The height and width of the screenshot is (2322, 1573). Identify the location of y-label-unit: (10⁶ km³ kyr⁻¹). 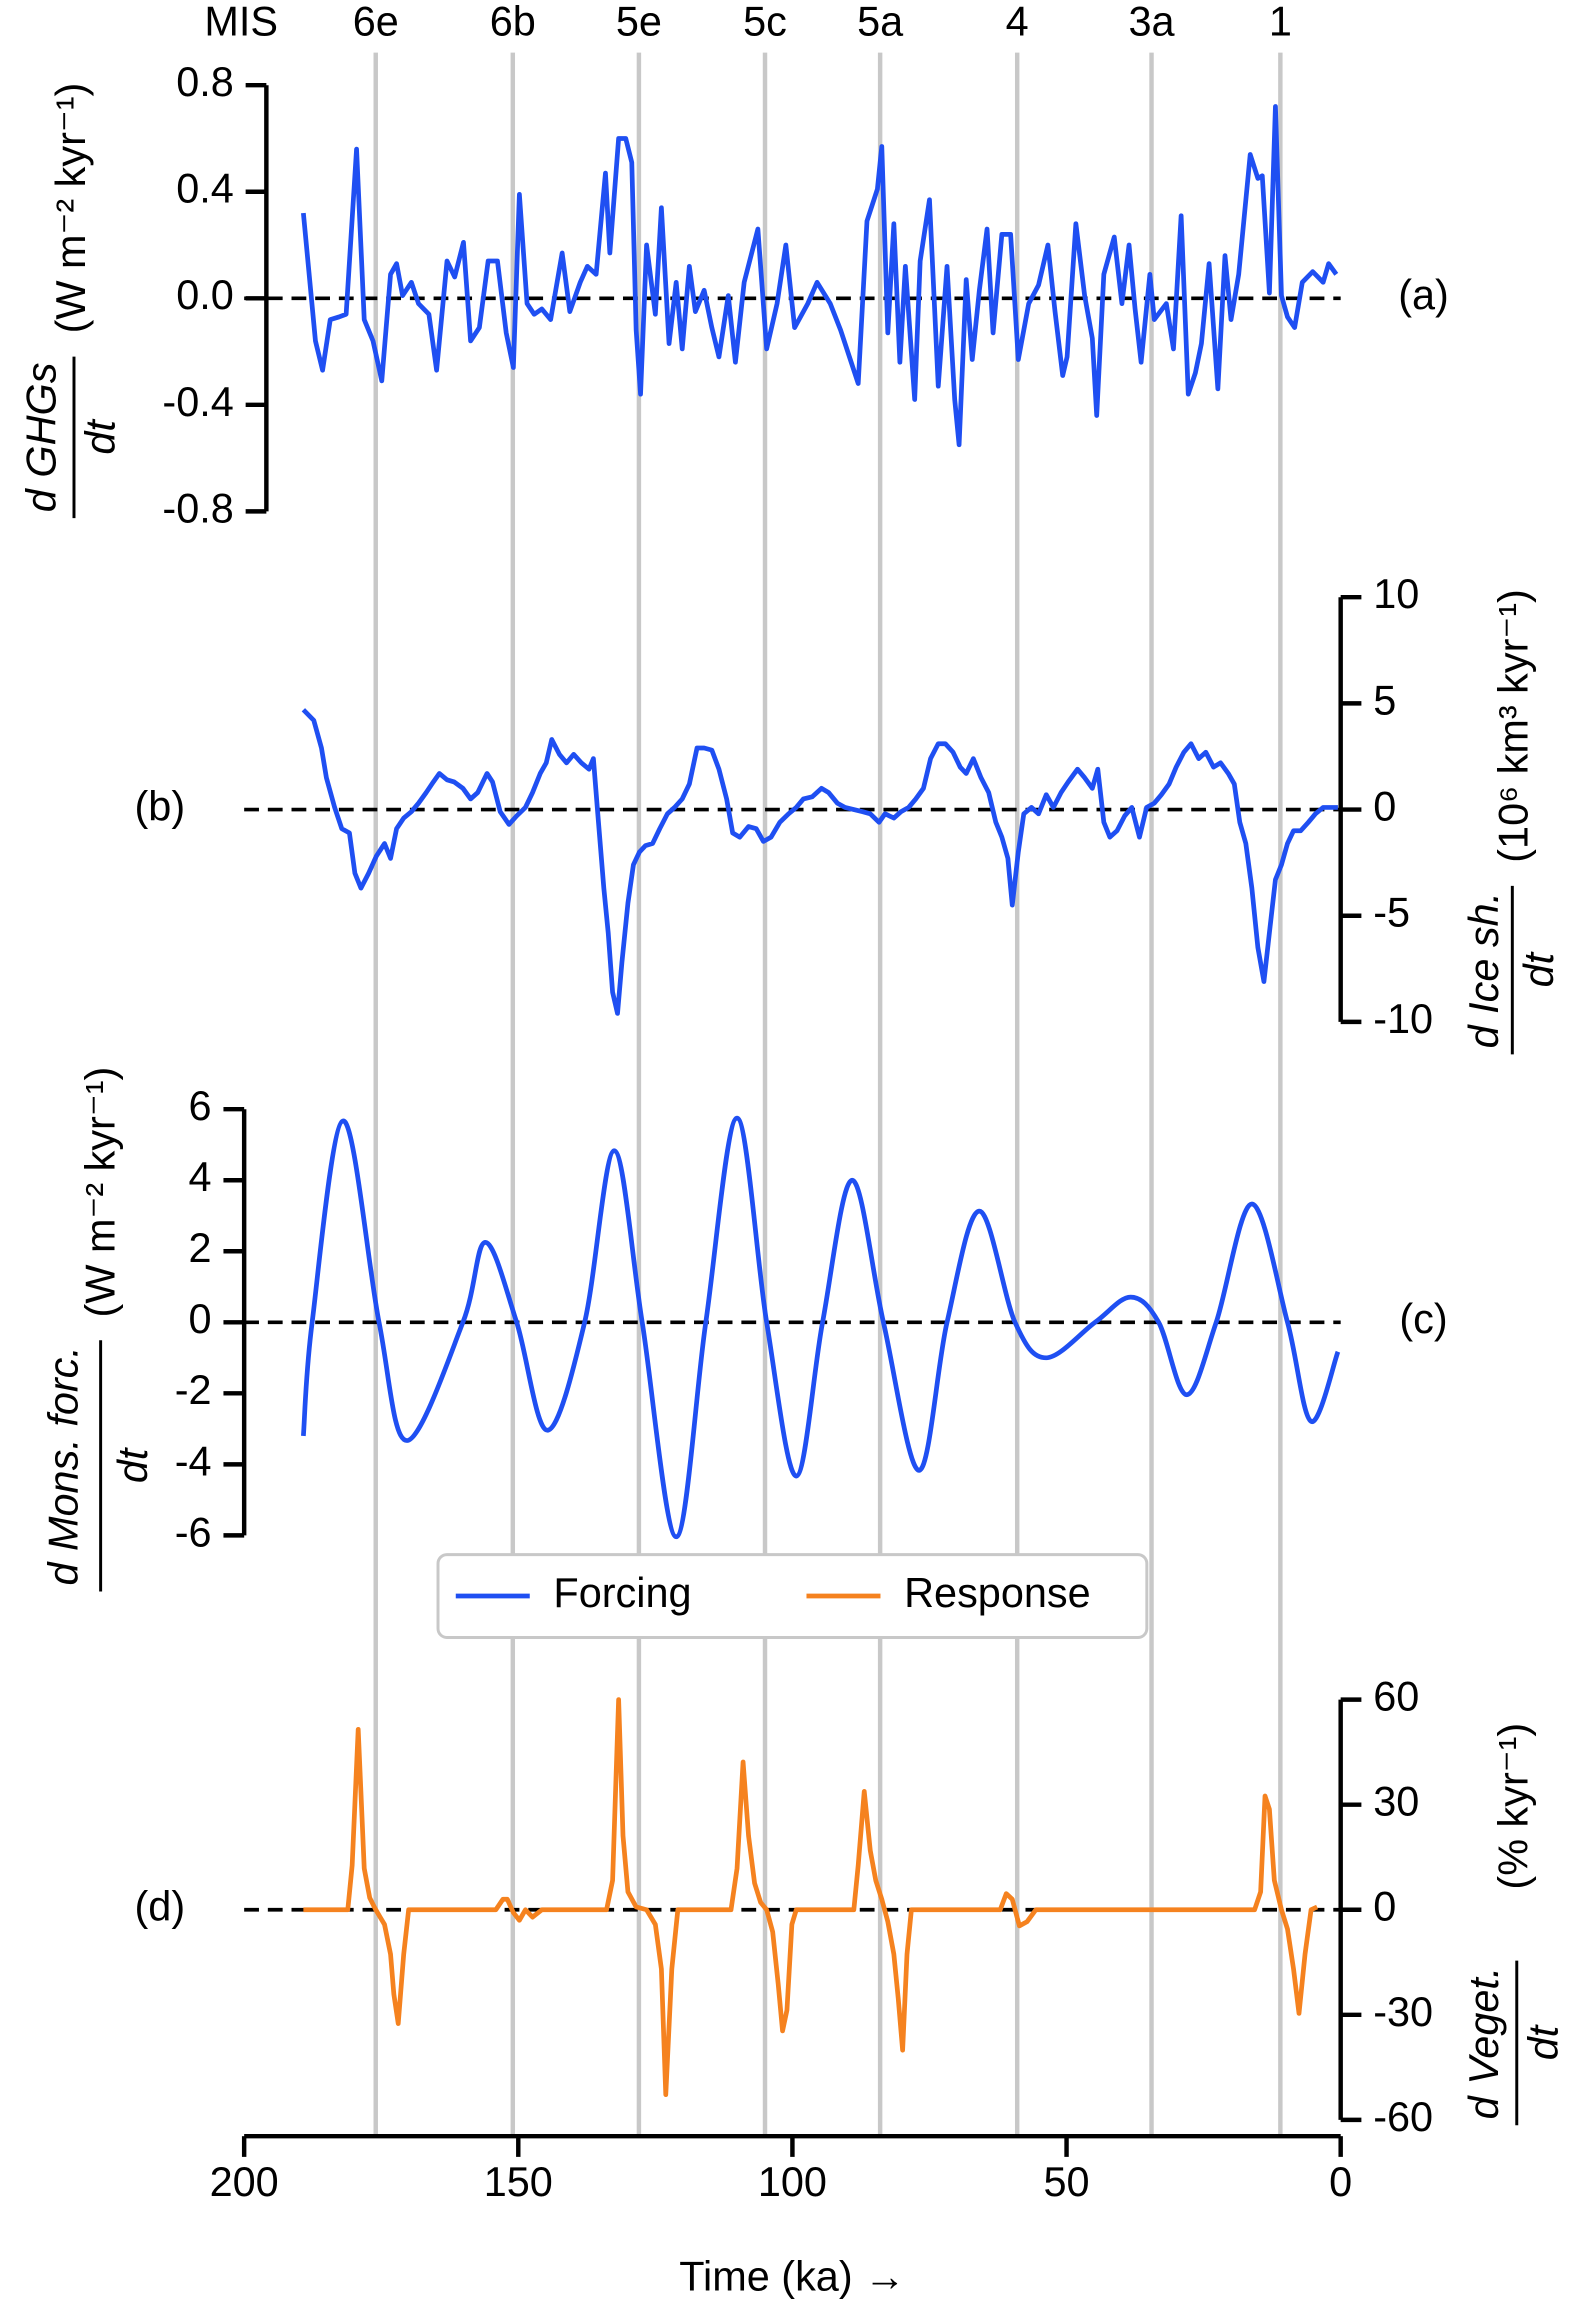
(1513, 726).